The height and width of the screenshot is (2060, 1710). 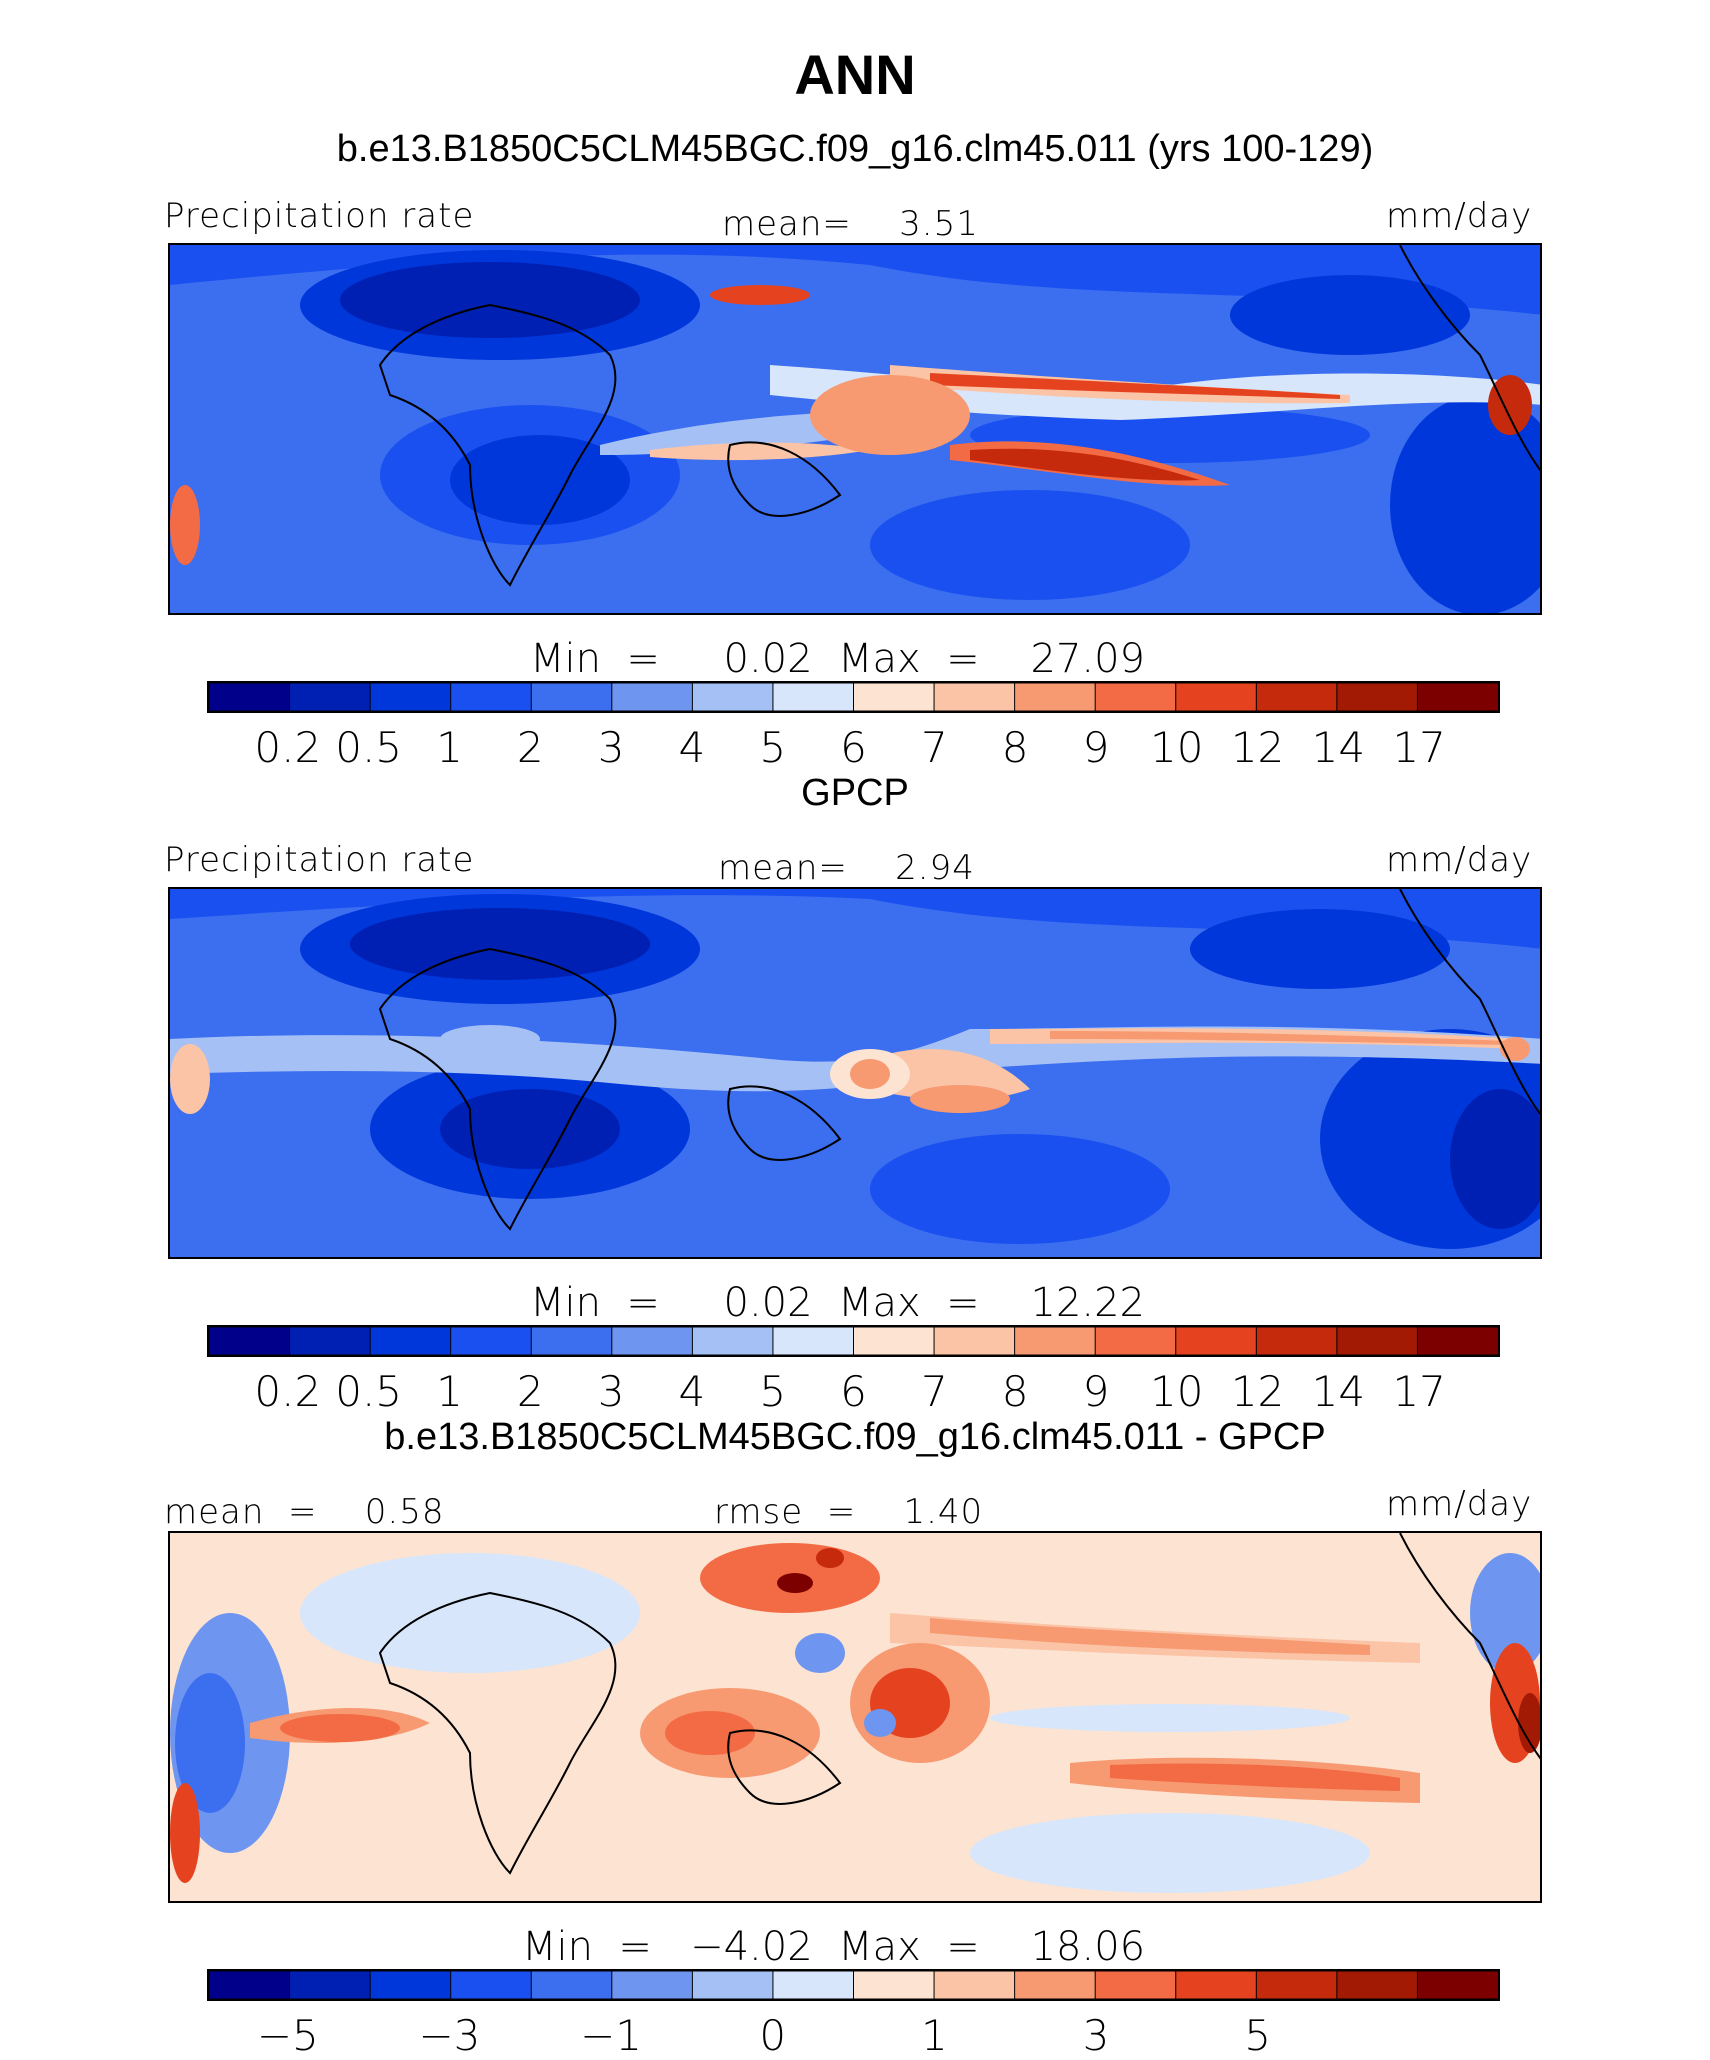 What do you see at coordinates (855, 74) in the screenshot?
I see `figure-title: ANN` at bounding box center [855, 74].